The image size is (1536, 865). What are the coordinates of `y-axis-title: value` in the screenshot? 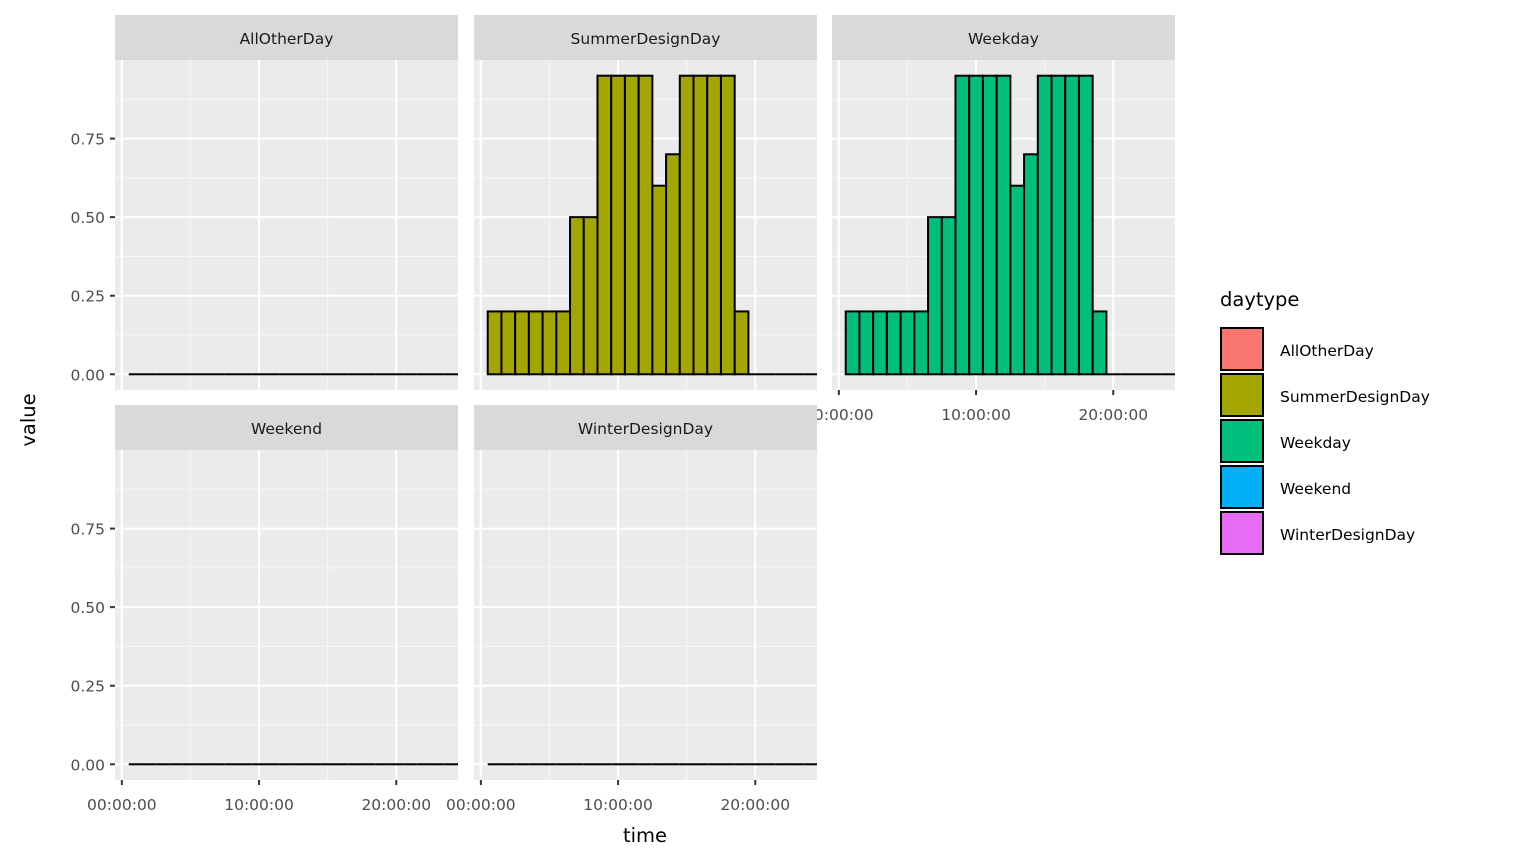 It's located at (28, 419).